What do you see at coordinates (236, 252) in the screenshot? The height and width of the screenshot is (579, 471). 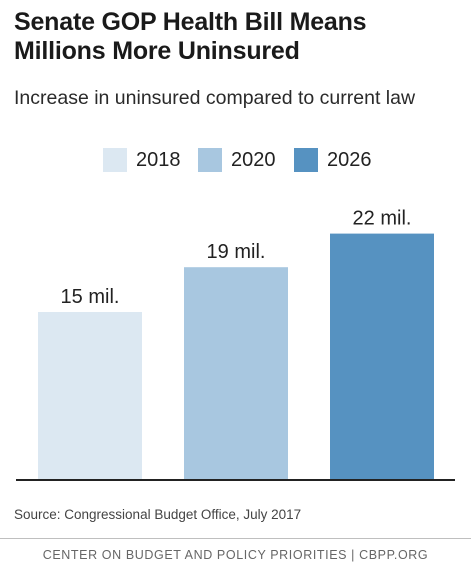 I see `value-label-2020: 19 mil.` at bounding box center [236, 252].